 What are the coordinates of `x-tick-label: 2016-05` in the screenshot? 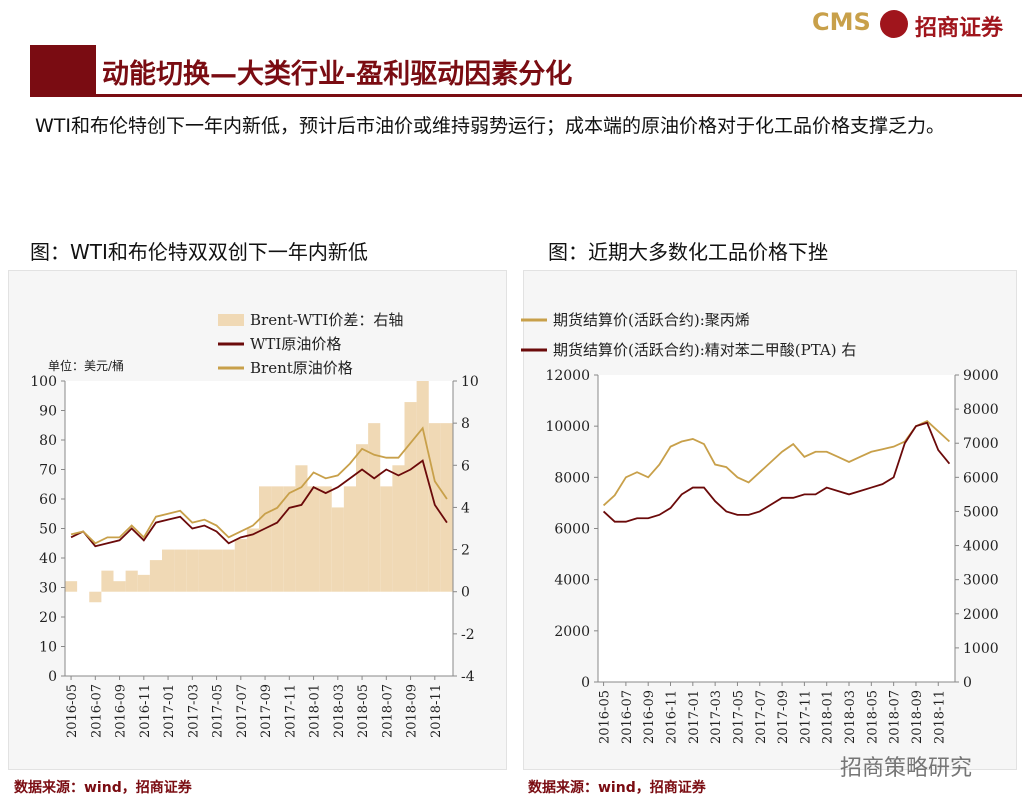 It's located at (72, 711).